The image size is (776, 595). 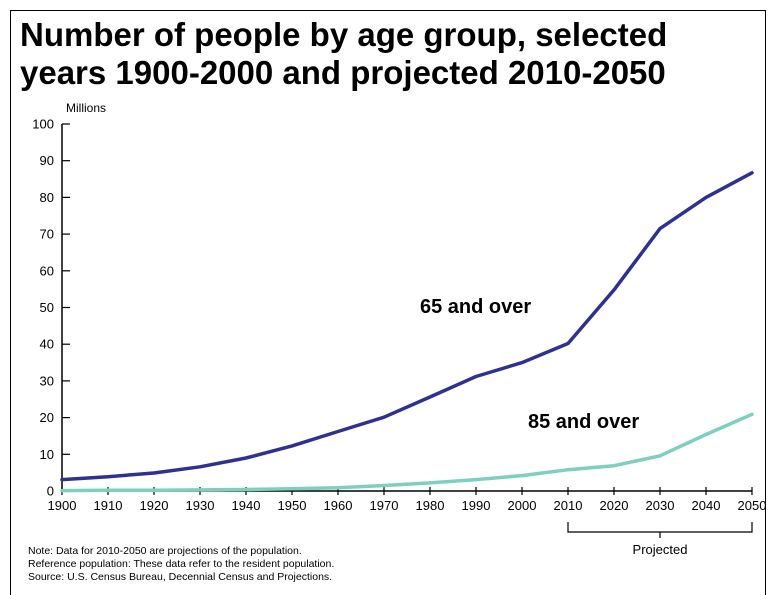 I want to click on x-tick-label: 1950, so click(x=292, y=505).